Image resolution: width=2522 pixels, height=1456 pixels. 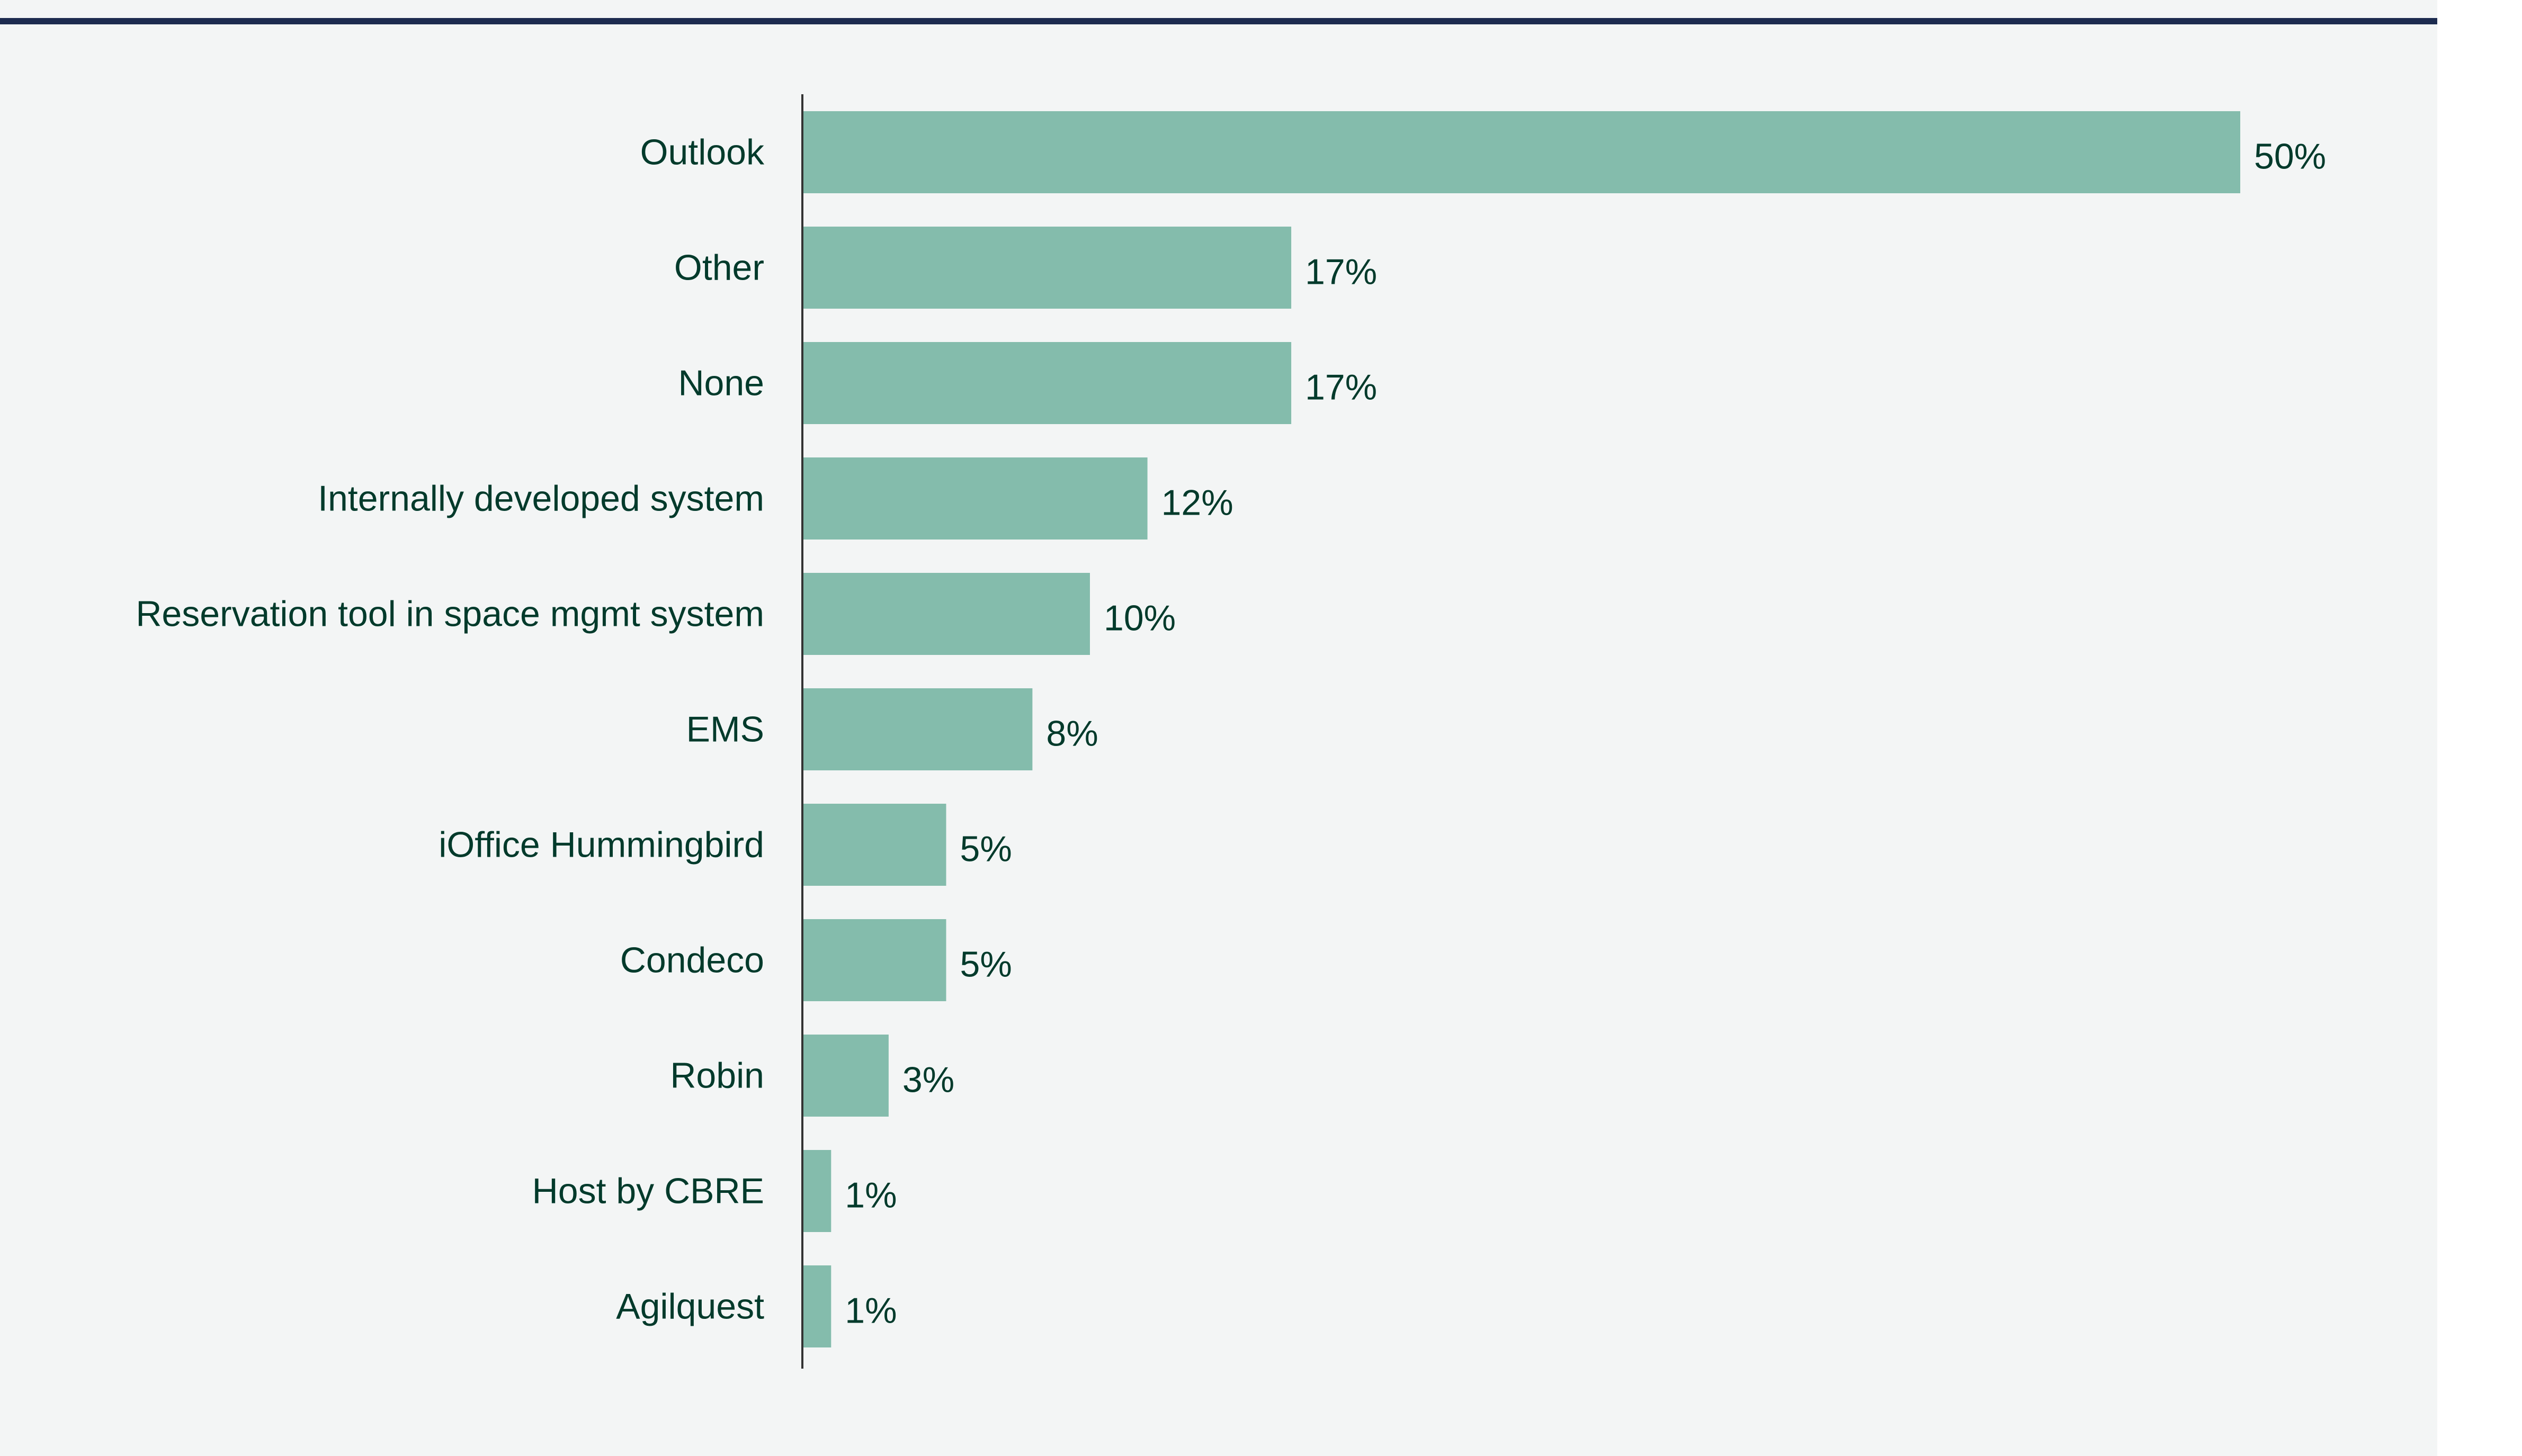 I want to click on category-label-3: Internally developed system, so click(x=541, y=499).